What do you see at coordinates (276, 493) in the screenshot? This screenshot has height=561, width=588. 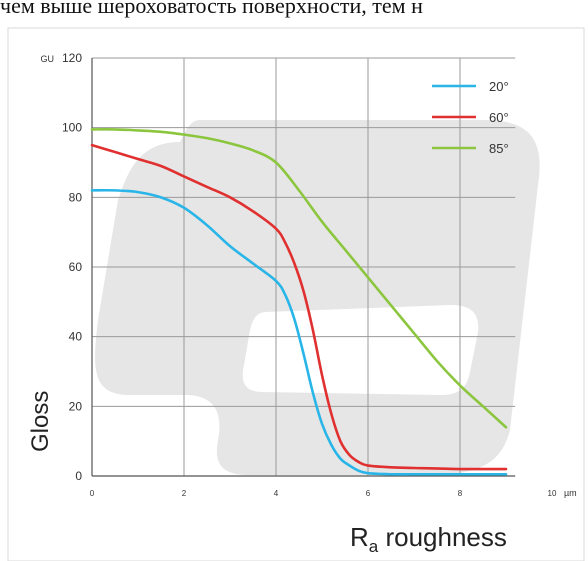 I see `x-tick-label: 4` at bounding box center [276, 493].